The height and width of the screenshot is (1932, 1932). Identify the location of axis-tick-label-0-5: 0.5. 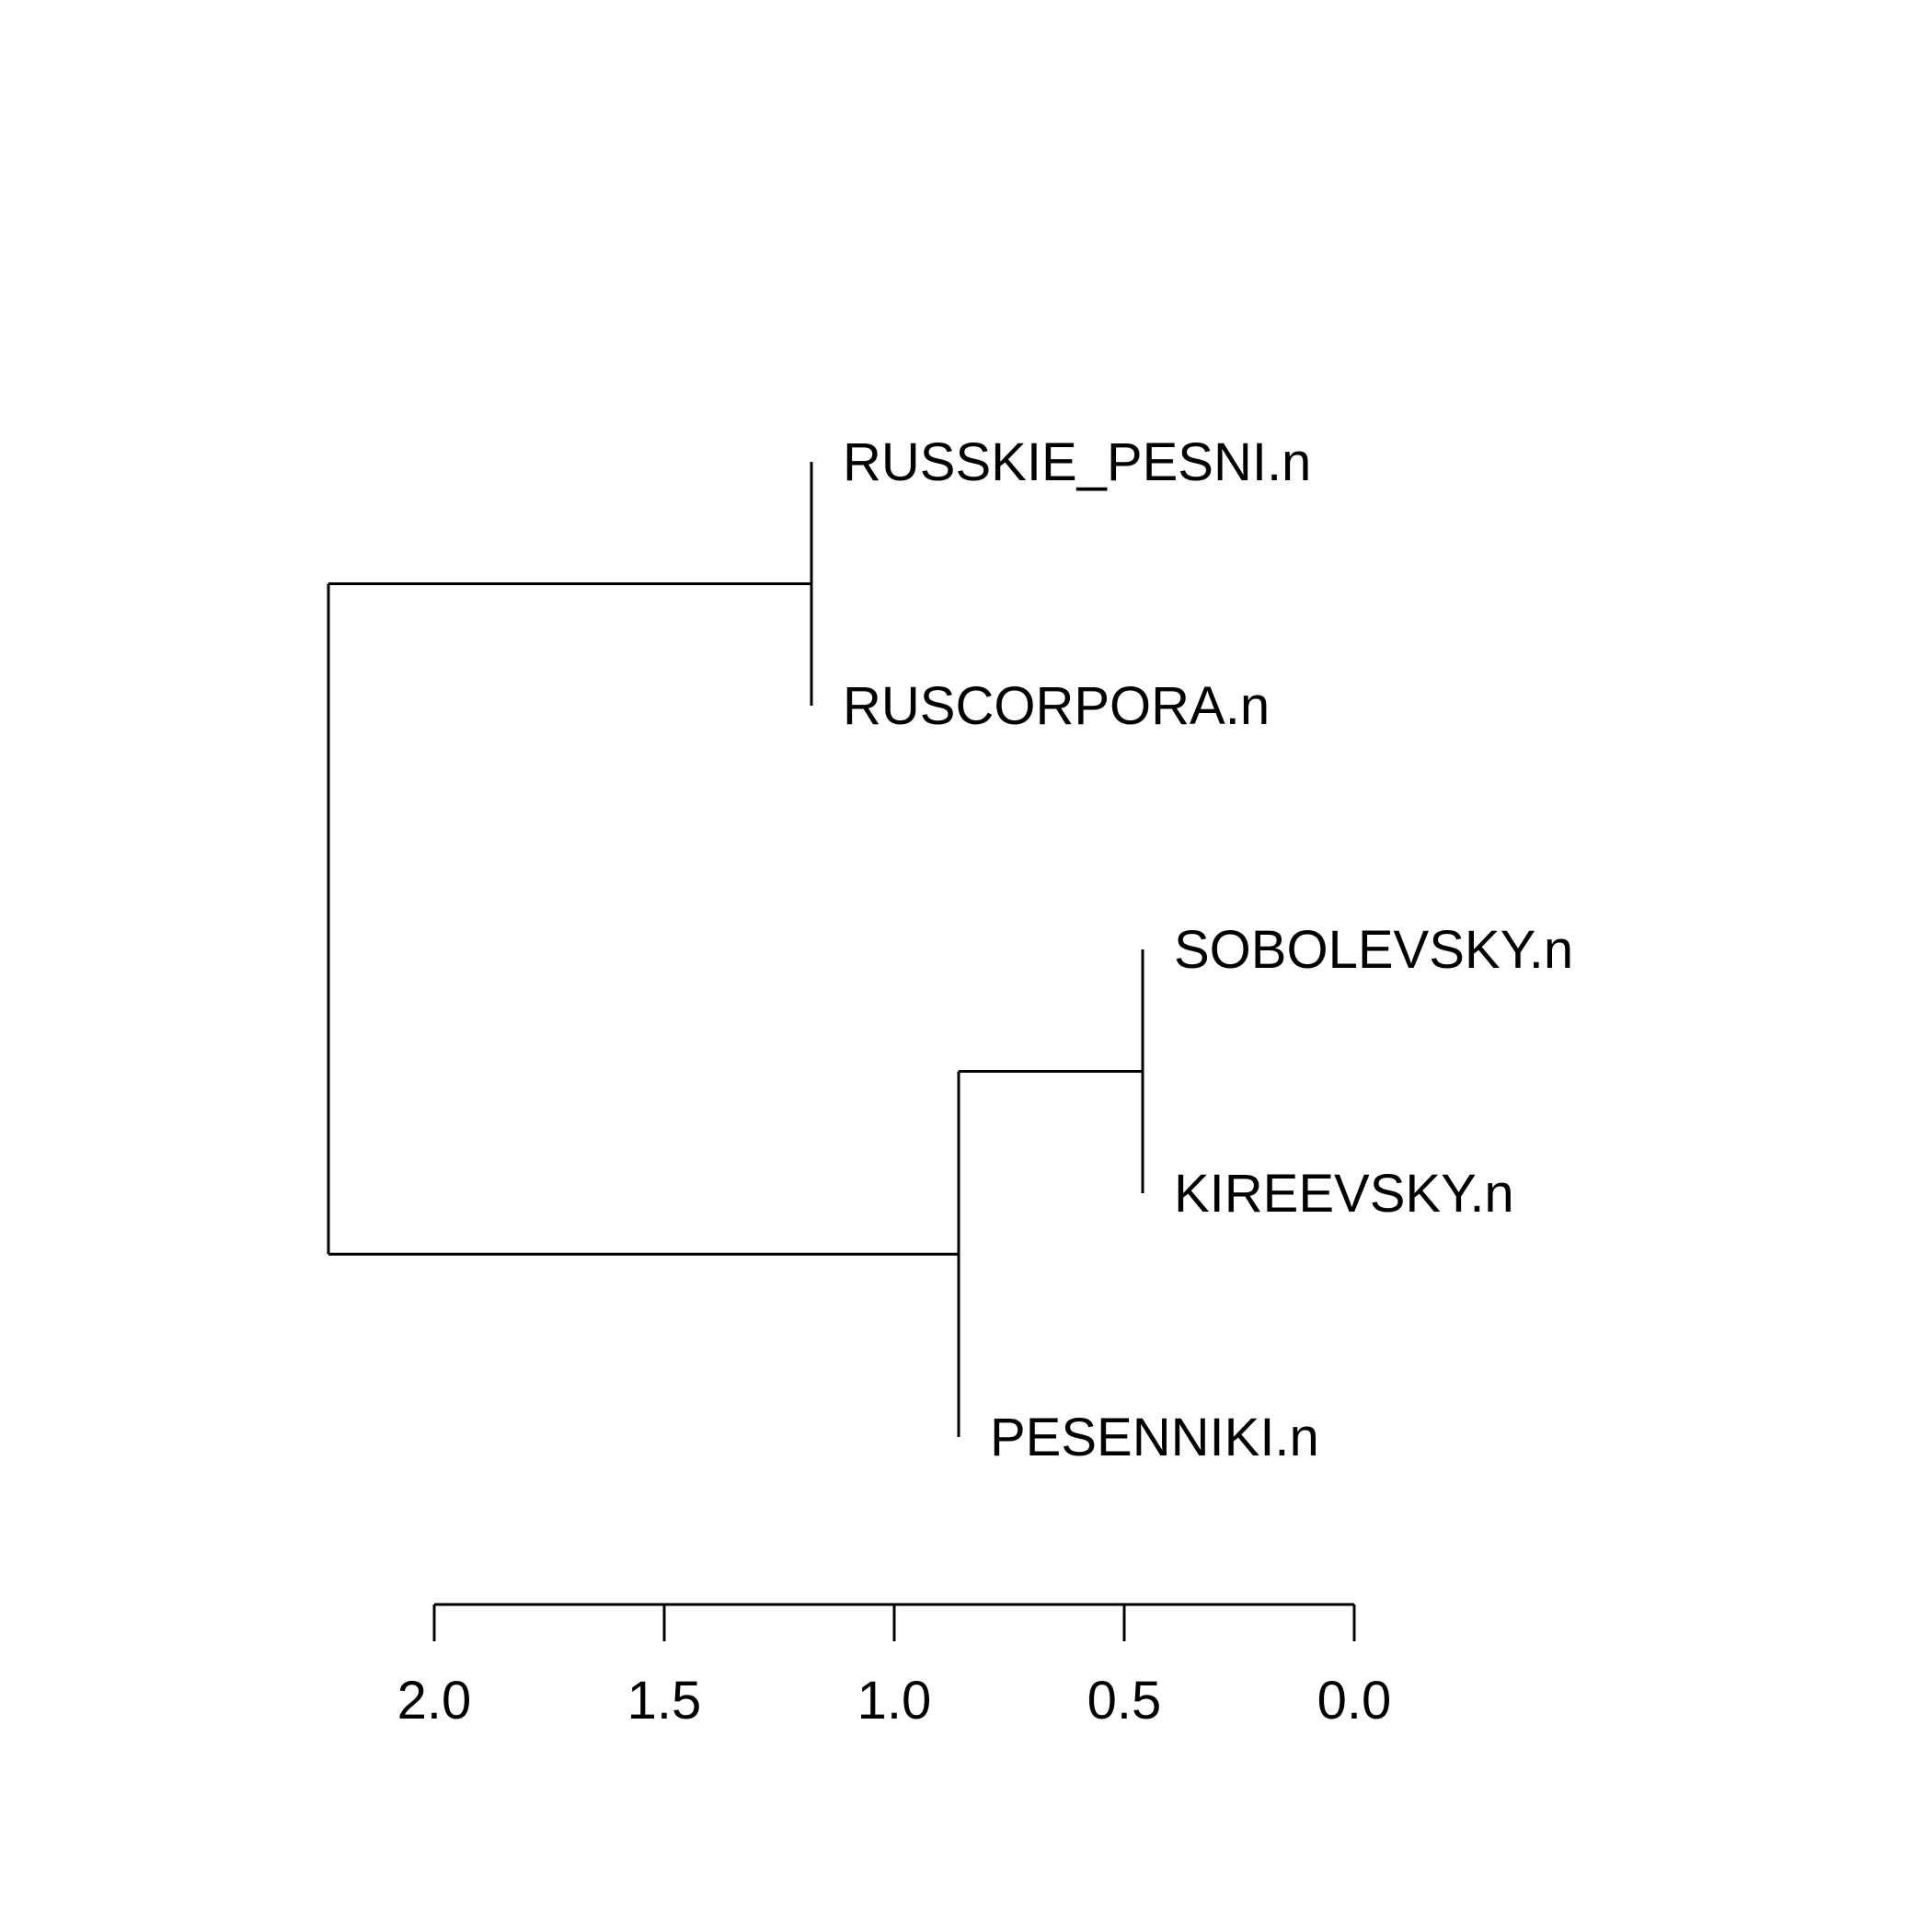
(1124, 1701).